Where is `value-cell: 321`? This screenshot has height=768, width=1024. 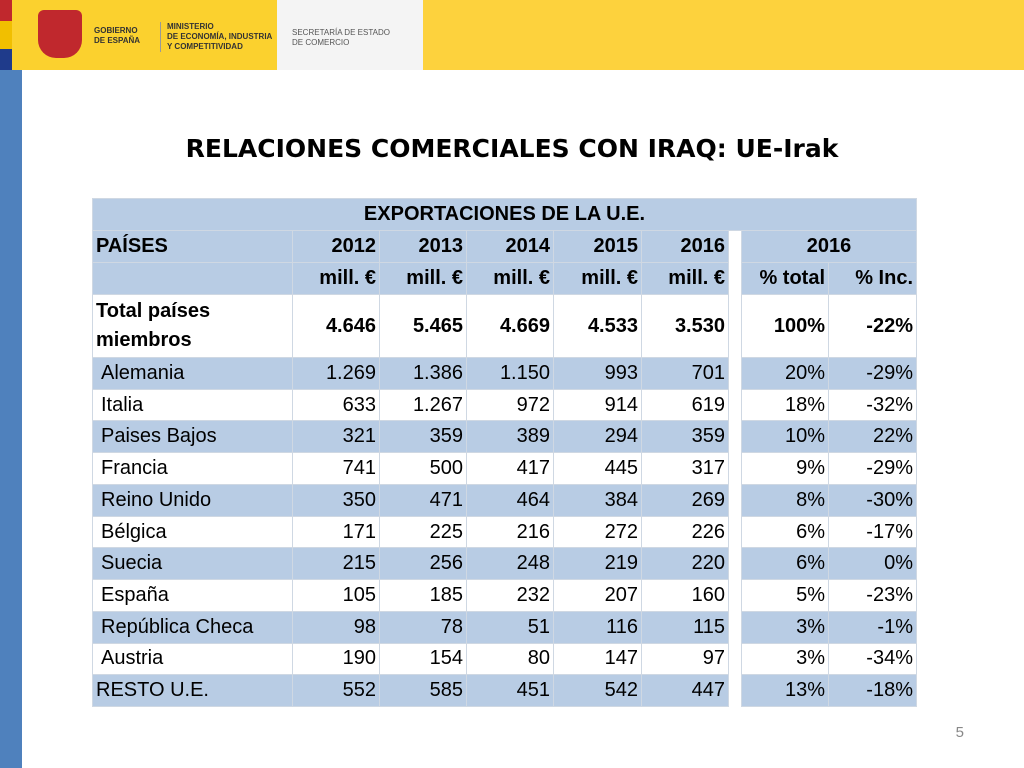 value-cell: 321 is located at coordinates (336, 437).